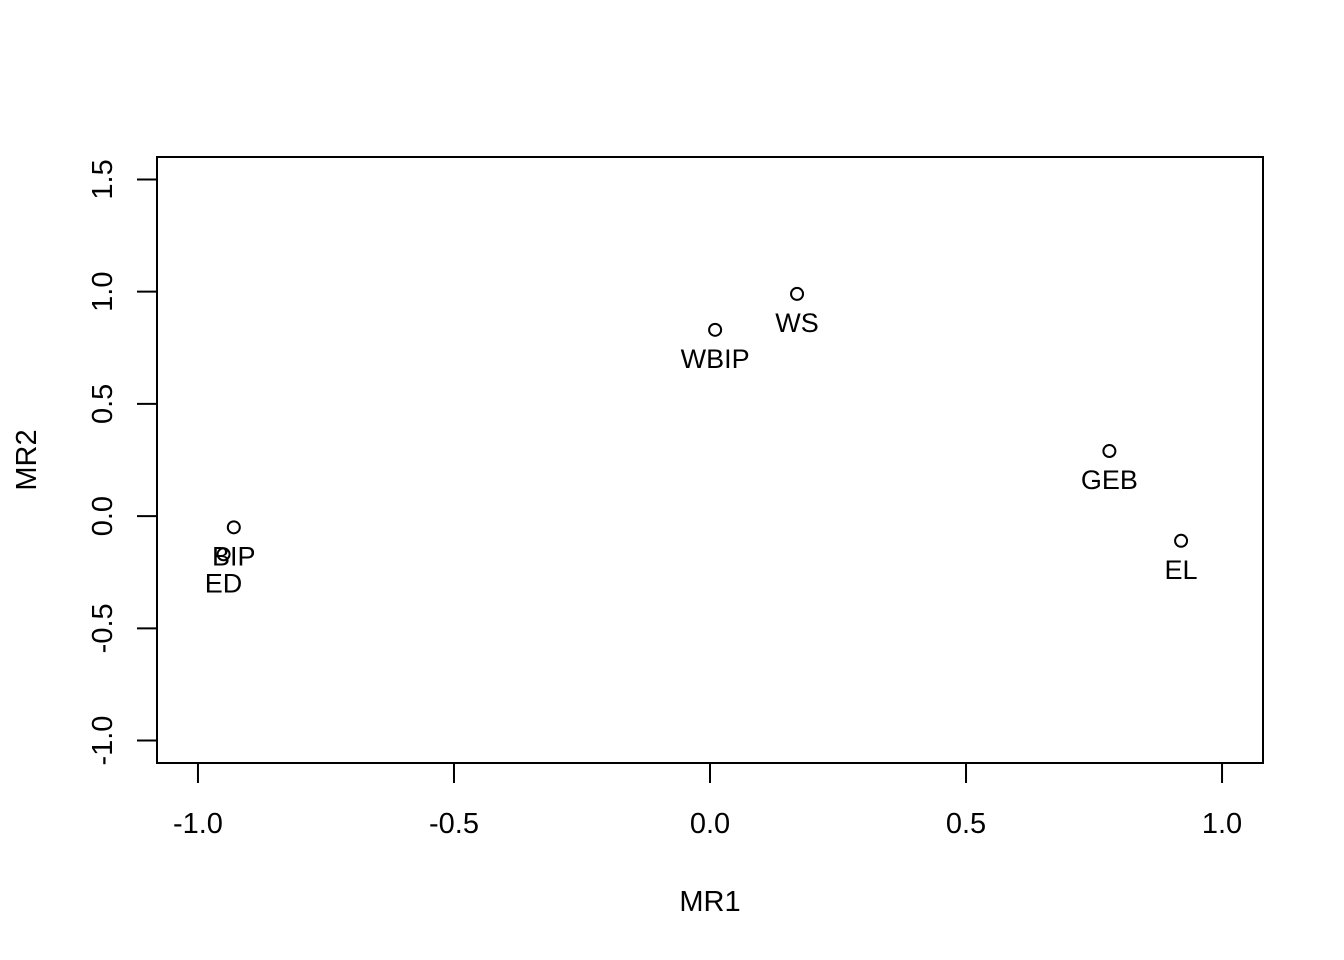 Image resolution: width=1344 pixels, height=960 pixels. I want to click on x-tick-label: 1.0, so click(1222, 824).